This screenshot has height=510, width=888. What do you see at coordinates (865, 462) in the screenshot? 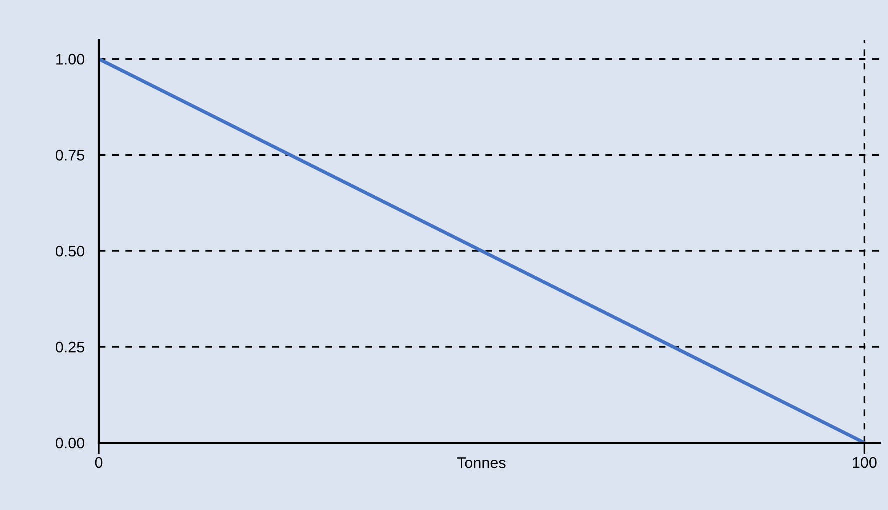
I see `x-tick-label: 100` at bounding box center [865, 462].